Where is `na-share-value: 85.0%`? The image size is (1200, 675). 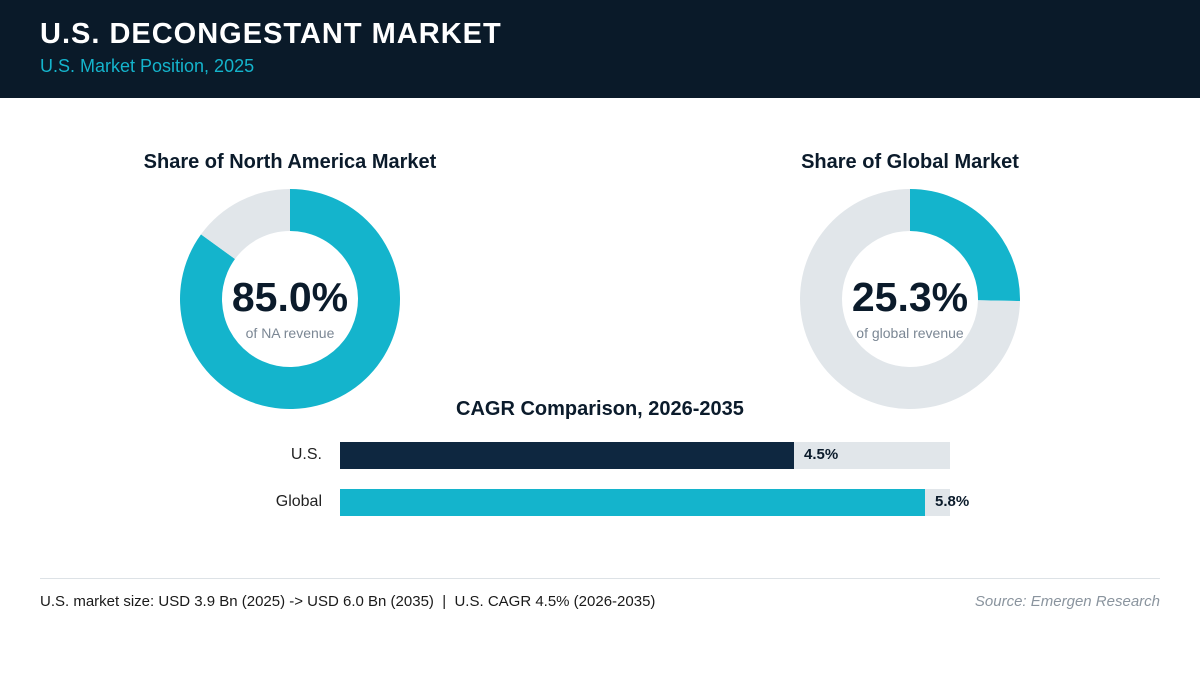
na-share-value: 85.0% is located at coordinates (290, 297).